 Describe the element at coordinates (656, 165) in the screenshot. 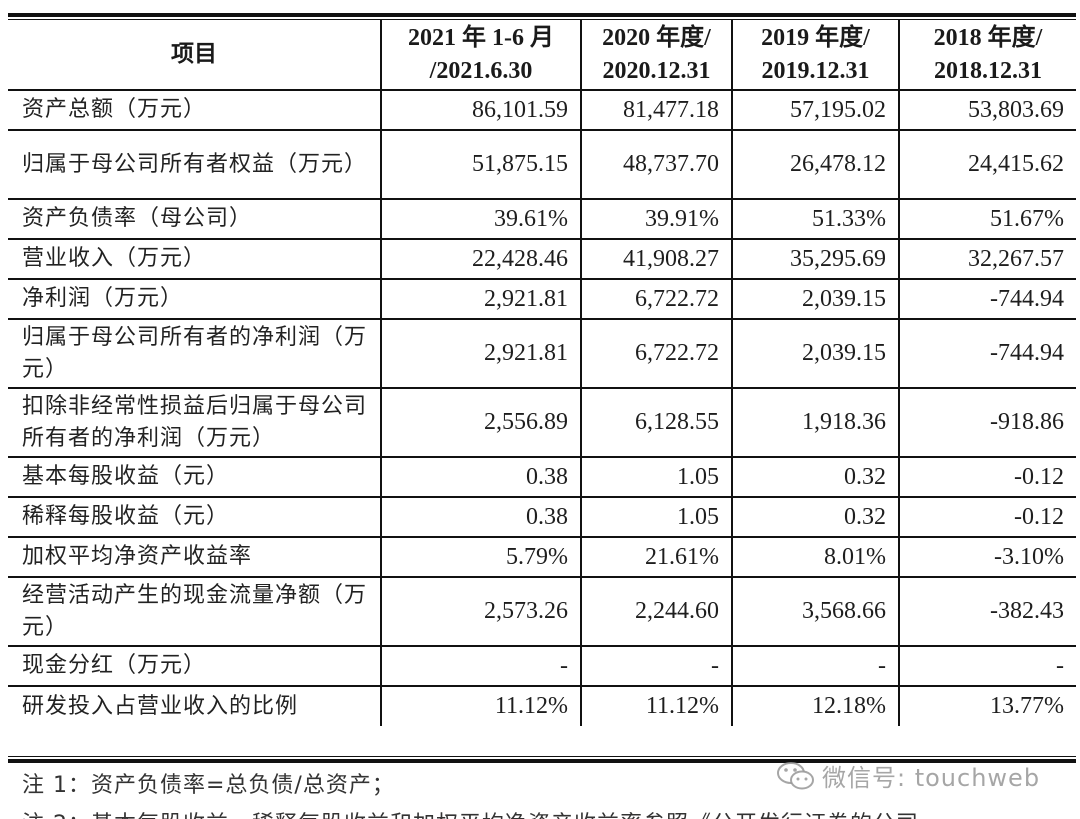

I see `cell-value: 48,737.70` at that location.